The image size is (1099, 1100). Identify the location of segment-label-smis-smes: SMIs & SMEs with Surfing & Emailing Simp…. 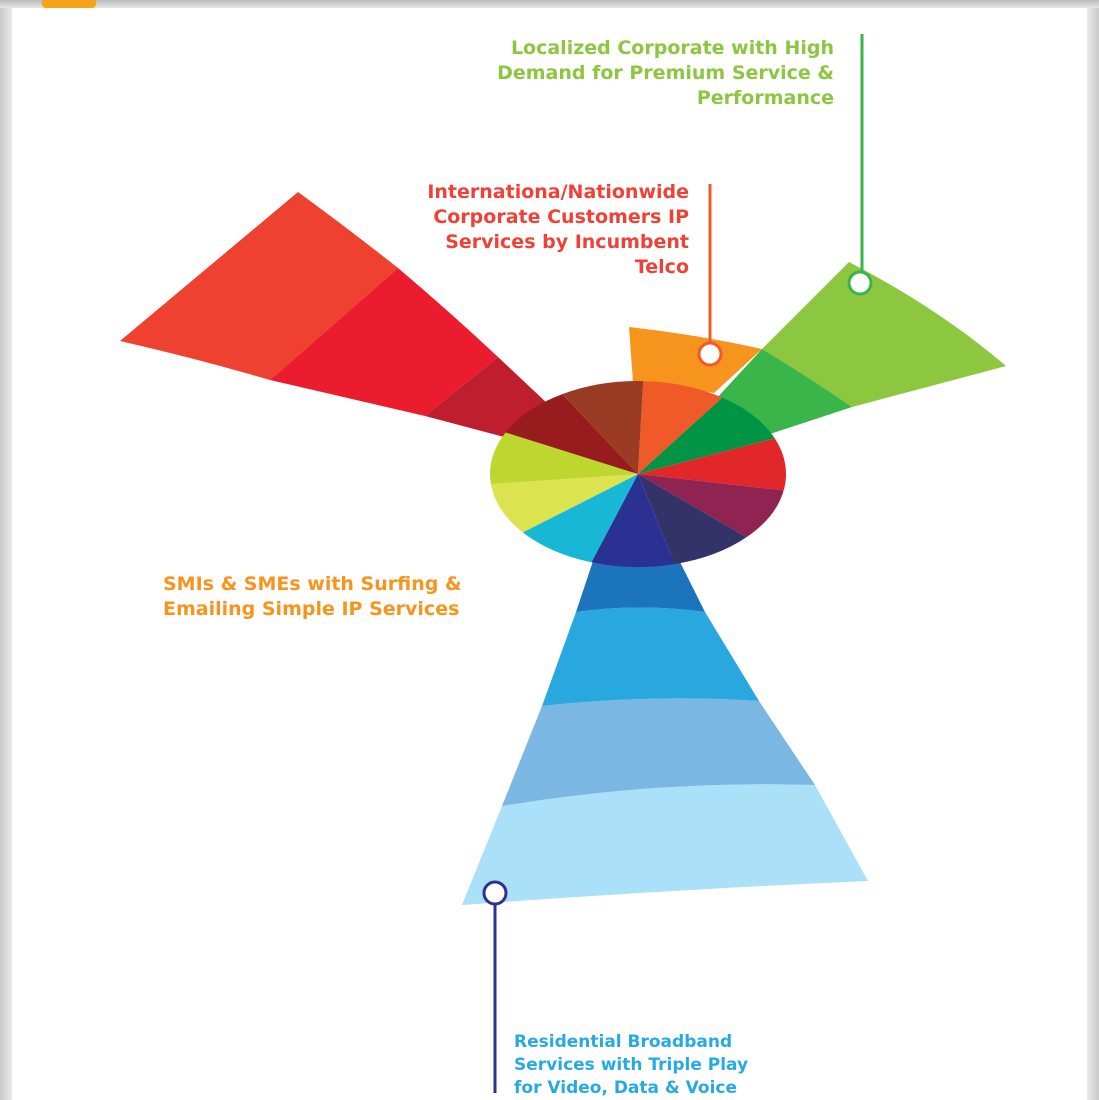
(312, 596).